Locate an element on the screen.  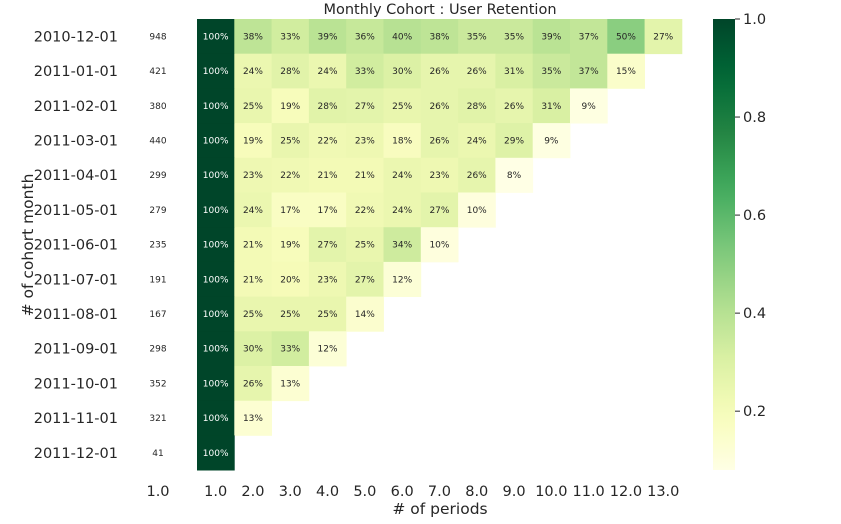
cell-value-label: 10% is located at coordinates (439, 246).